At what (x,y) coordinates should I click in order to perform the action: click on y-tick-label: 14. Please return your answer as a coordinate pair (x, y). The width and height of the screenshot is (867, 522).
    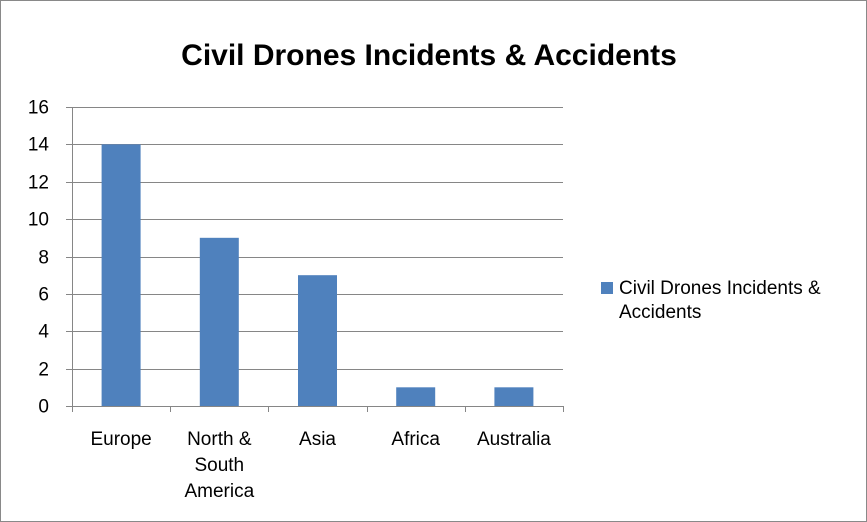
    Looking at the image, I should click on (39, 145).